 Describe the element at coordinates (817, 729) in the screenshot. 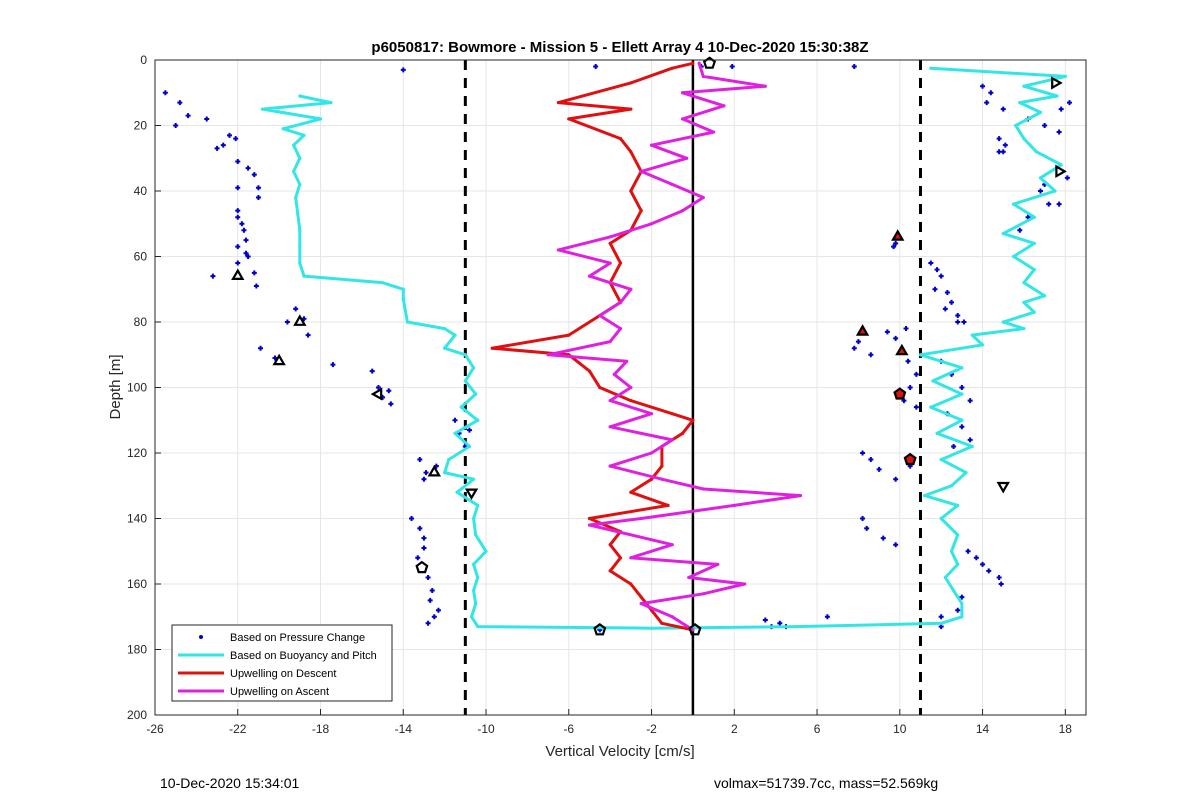

I see `x-tick-label: 6` at that location.